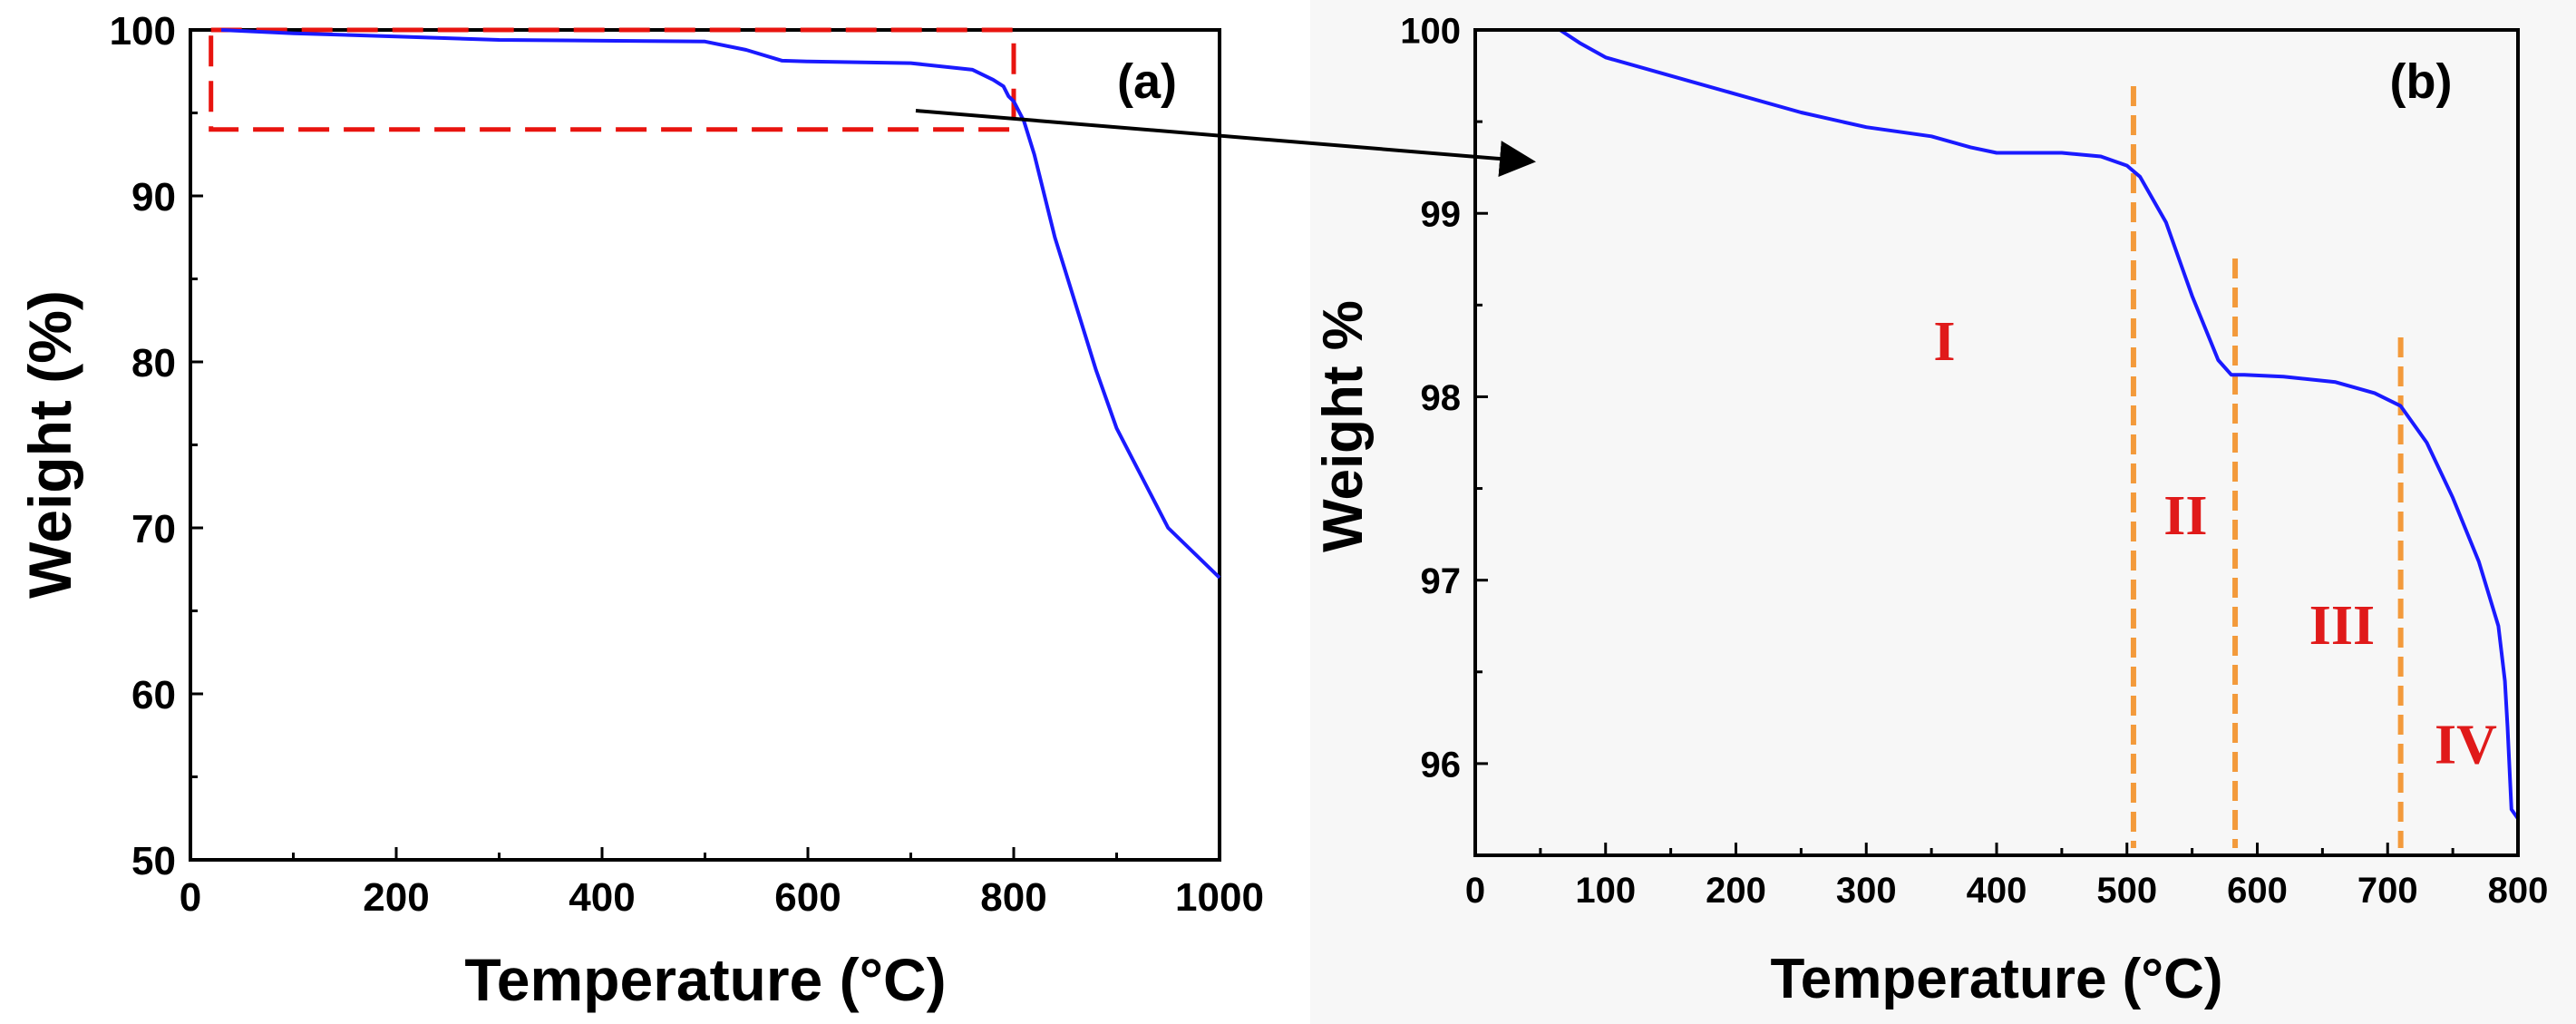  What do you see at coordinates (2387, 891) in the screenshot?
I see `x-tick-label: 700` at bounding box center [2387, 891].